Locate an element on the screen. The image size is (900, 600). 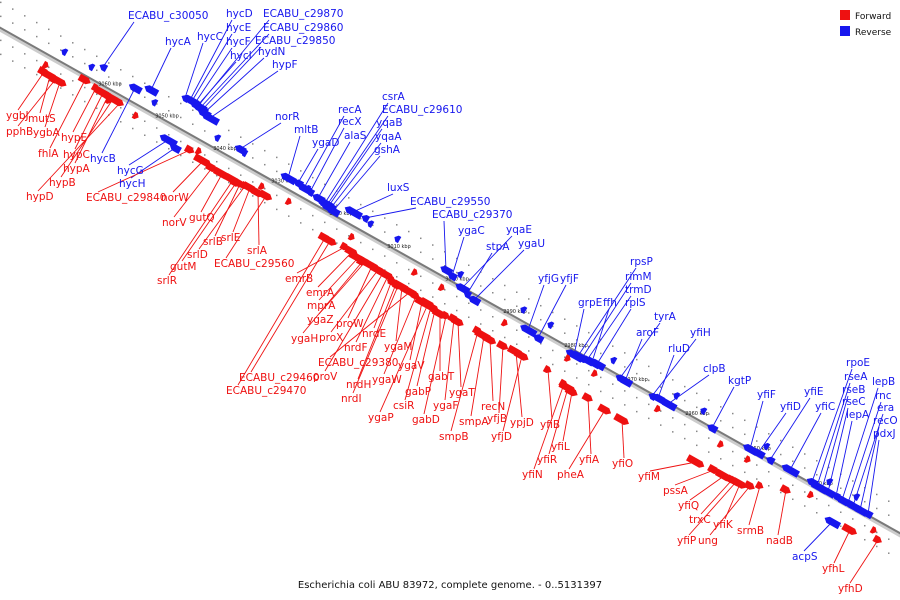
gene-label-gabD: gabD is located at coordinates (426, 420).